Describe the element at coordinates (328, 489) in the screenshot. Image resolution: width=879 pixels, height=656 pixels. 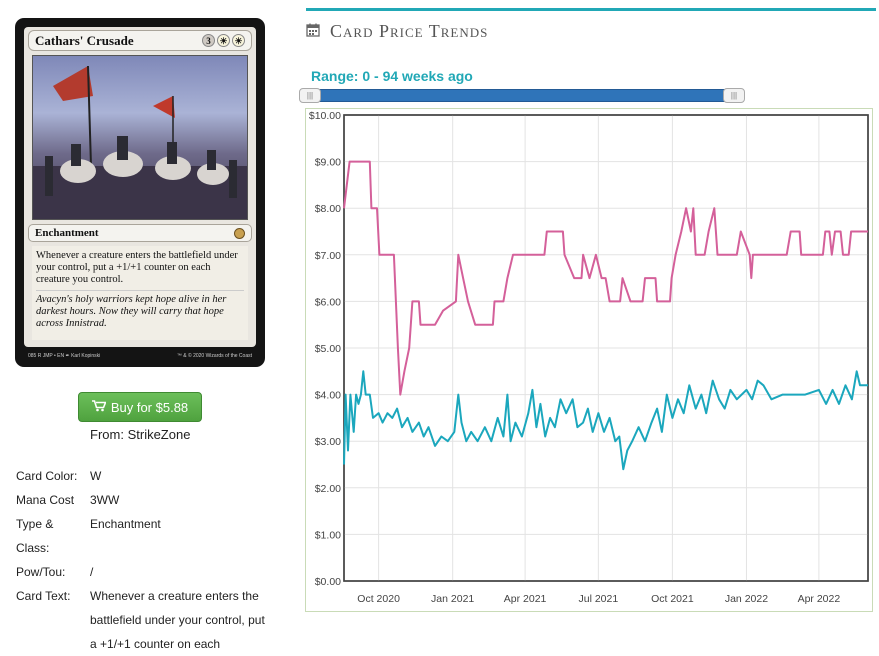
I see `y-tick-label: $2.00` at that location.